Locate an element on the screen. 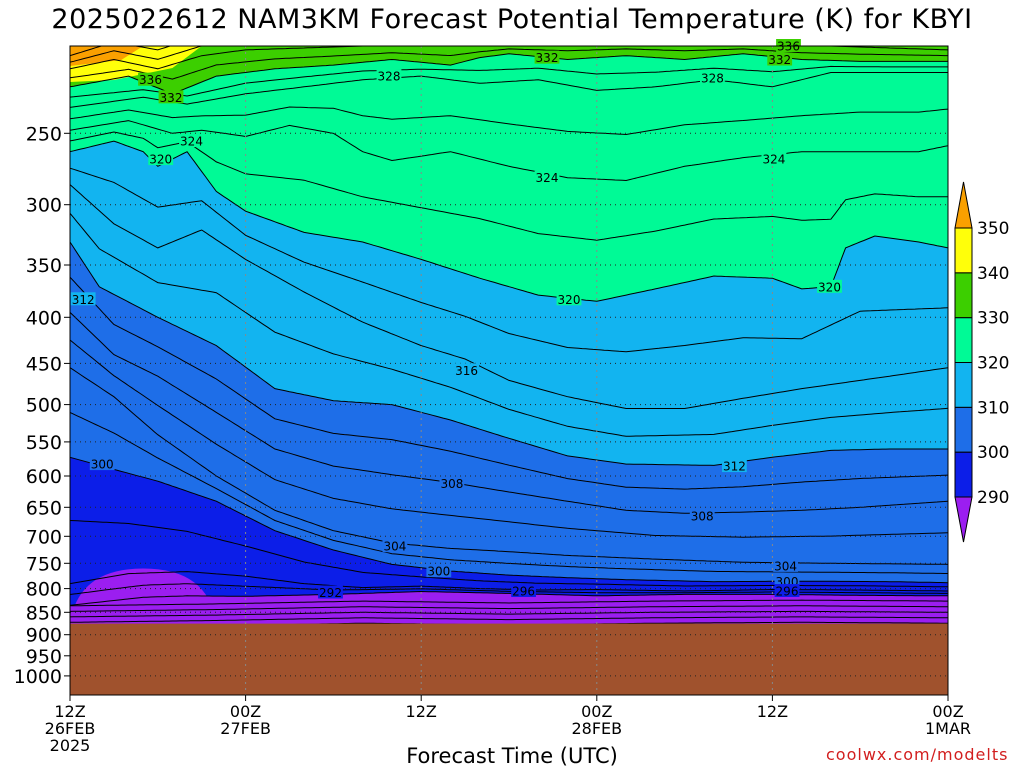  contour-label-5: 332 is located at coordinates (547, 57).